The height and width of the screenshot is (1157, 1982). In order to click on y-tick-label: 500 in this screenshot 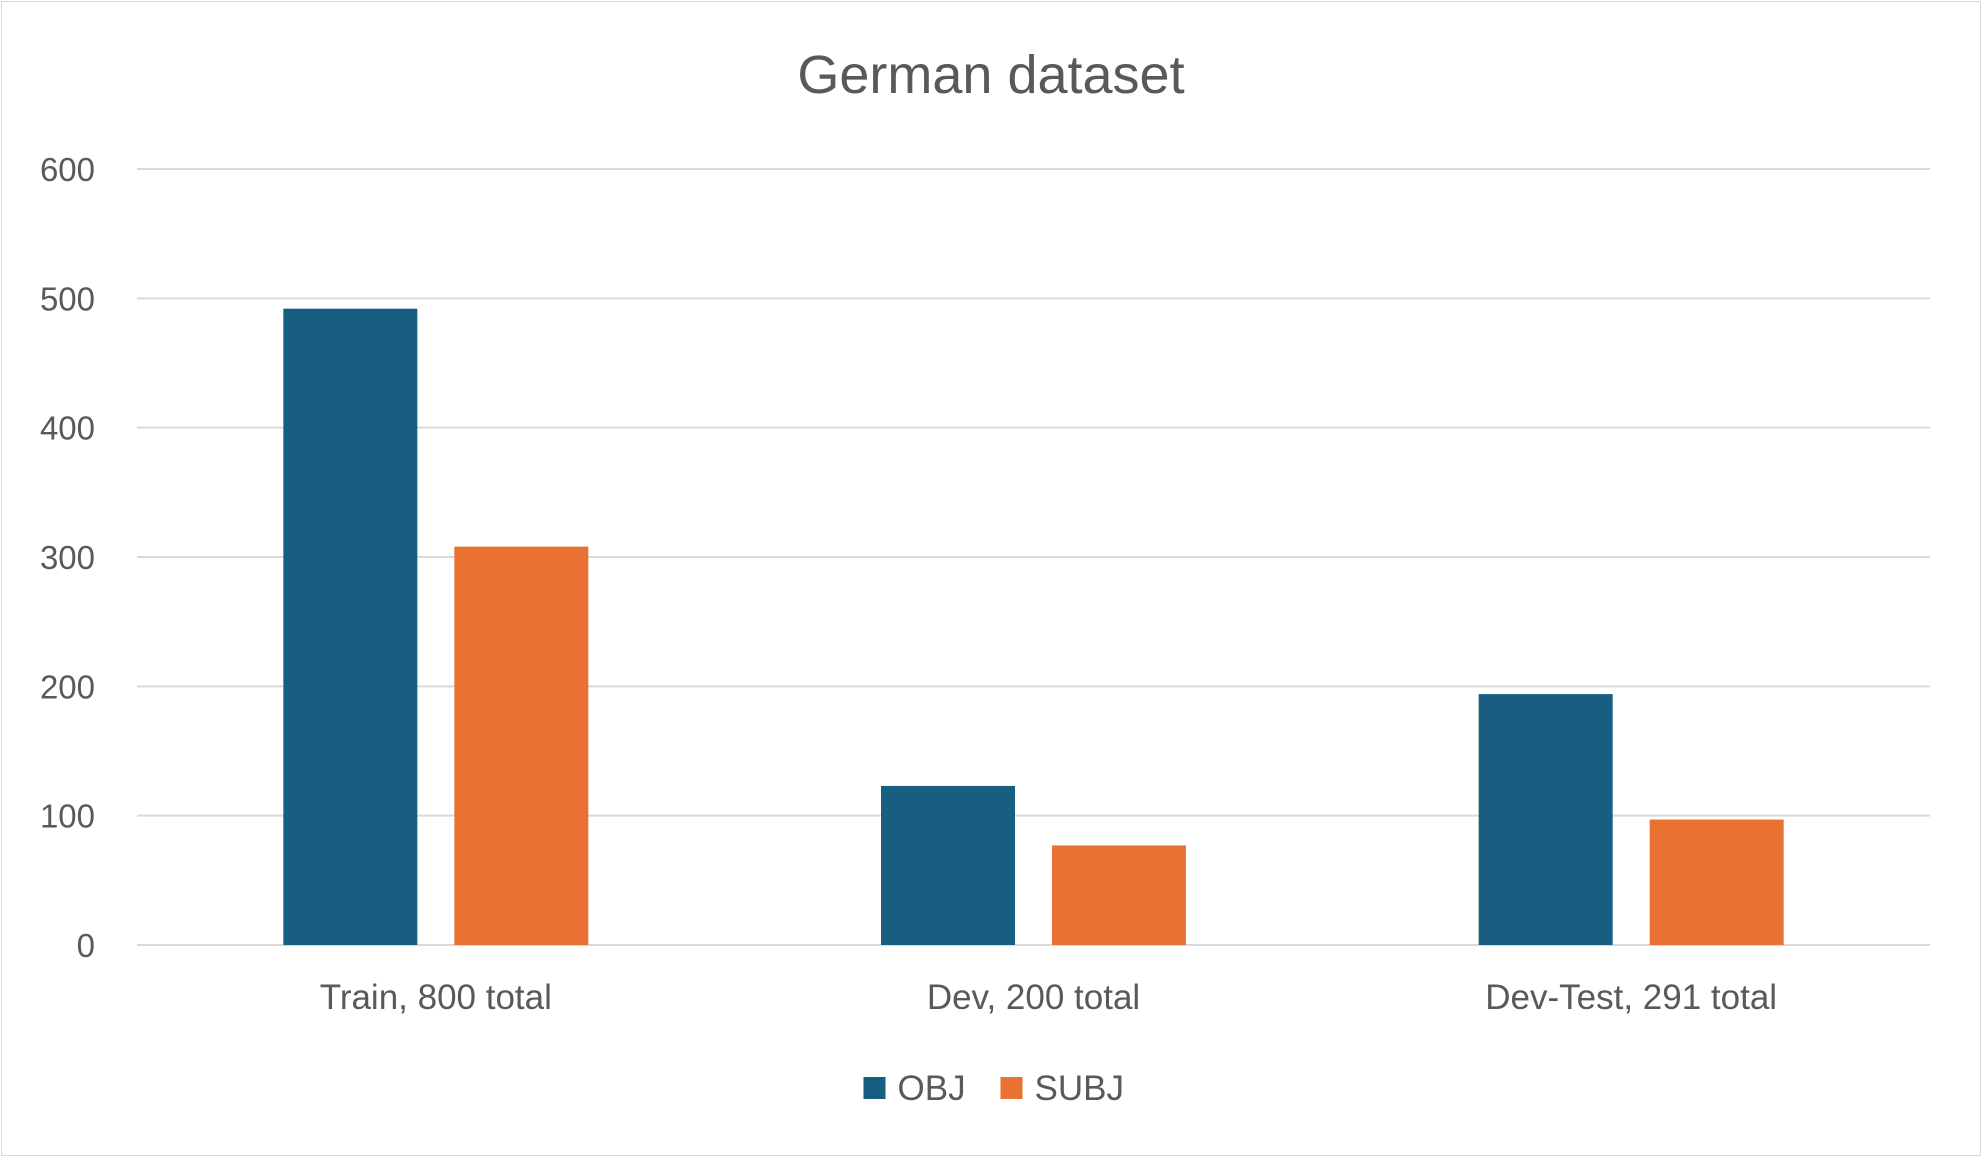, I will do `click(67, 298)`.